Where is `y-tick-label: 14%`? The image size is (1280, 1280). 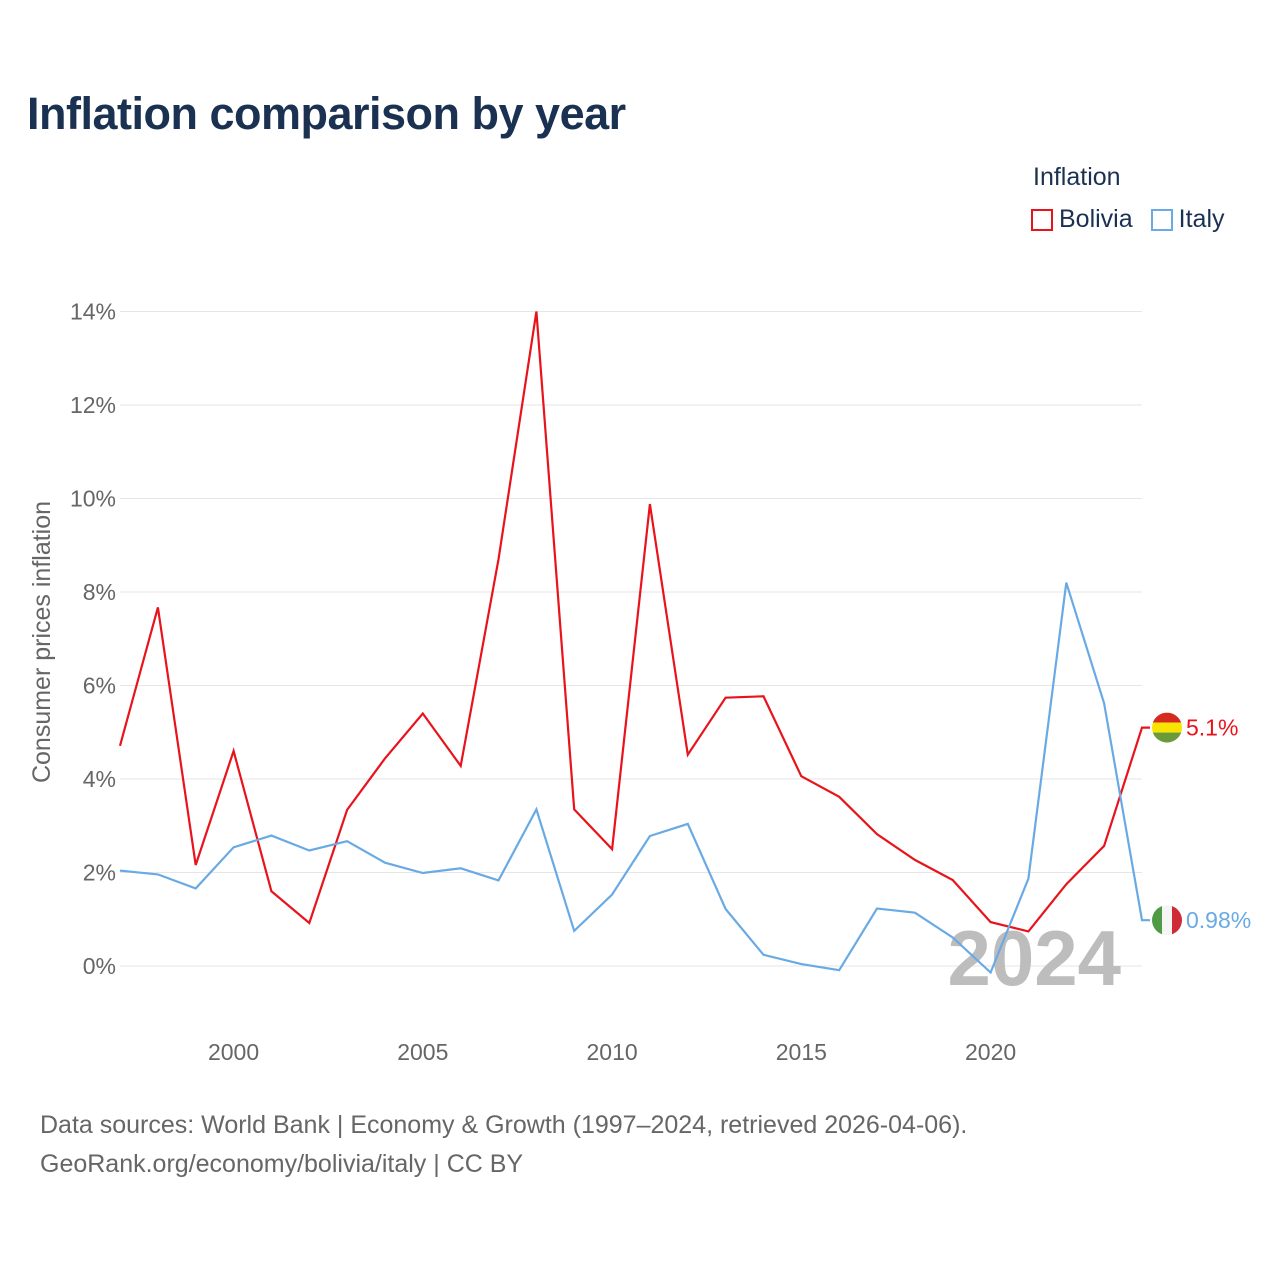
y-tick-label: 14% is located at coordinates (93, 312).